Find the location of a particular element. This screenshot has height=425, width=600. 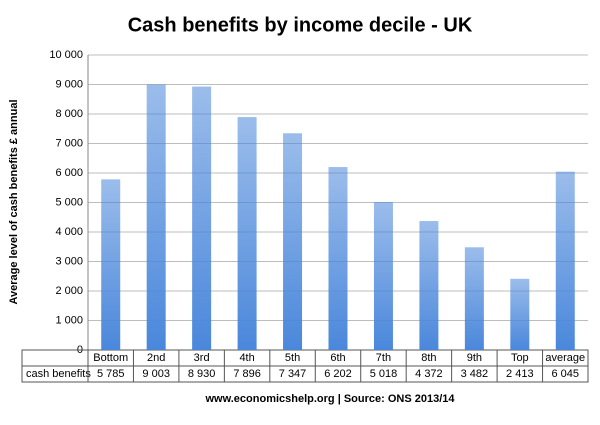

y-tick-label: 4 000 is located at coordinates (69, 232).